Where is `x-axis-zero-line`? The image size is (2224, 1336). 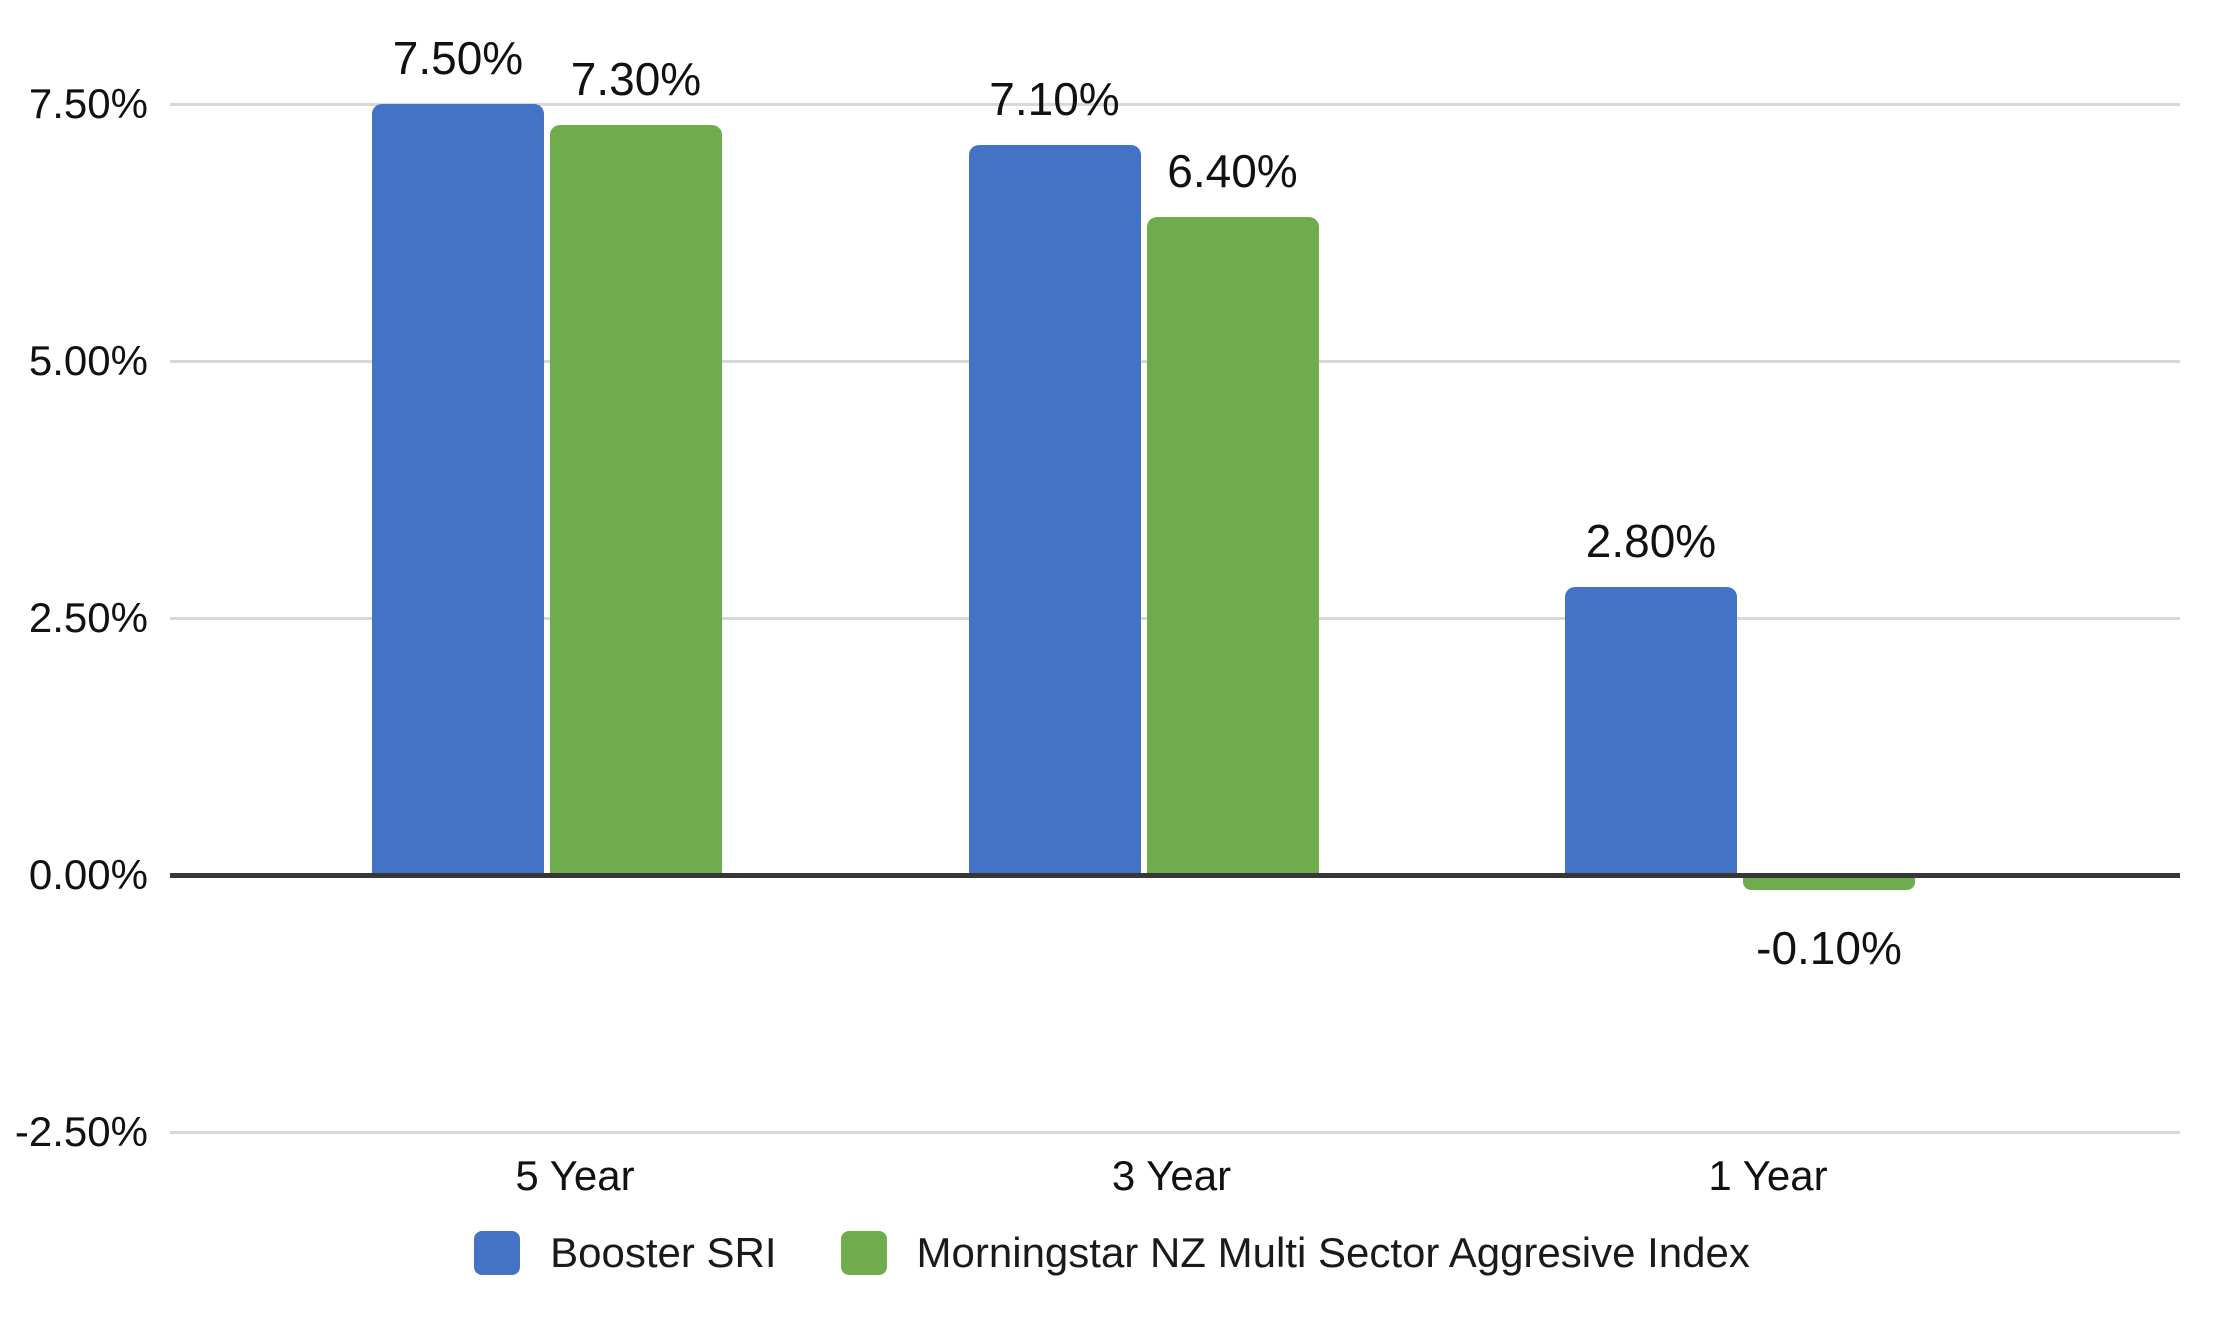 x-axis-zero-line is located at coordinates (1175, 875).